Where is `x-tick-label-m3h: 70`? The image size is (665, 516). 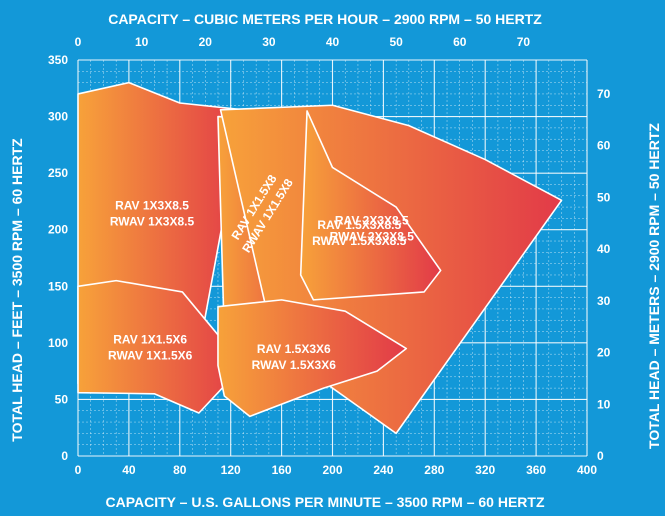
x-tick-label-m3h: 70 is located at coordinates (524, 42).